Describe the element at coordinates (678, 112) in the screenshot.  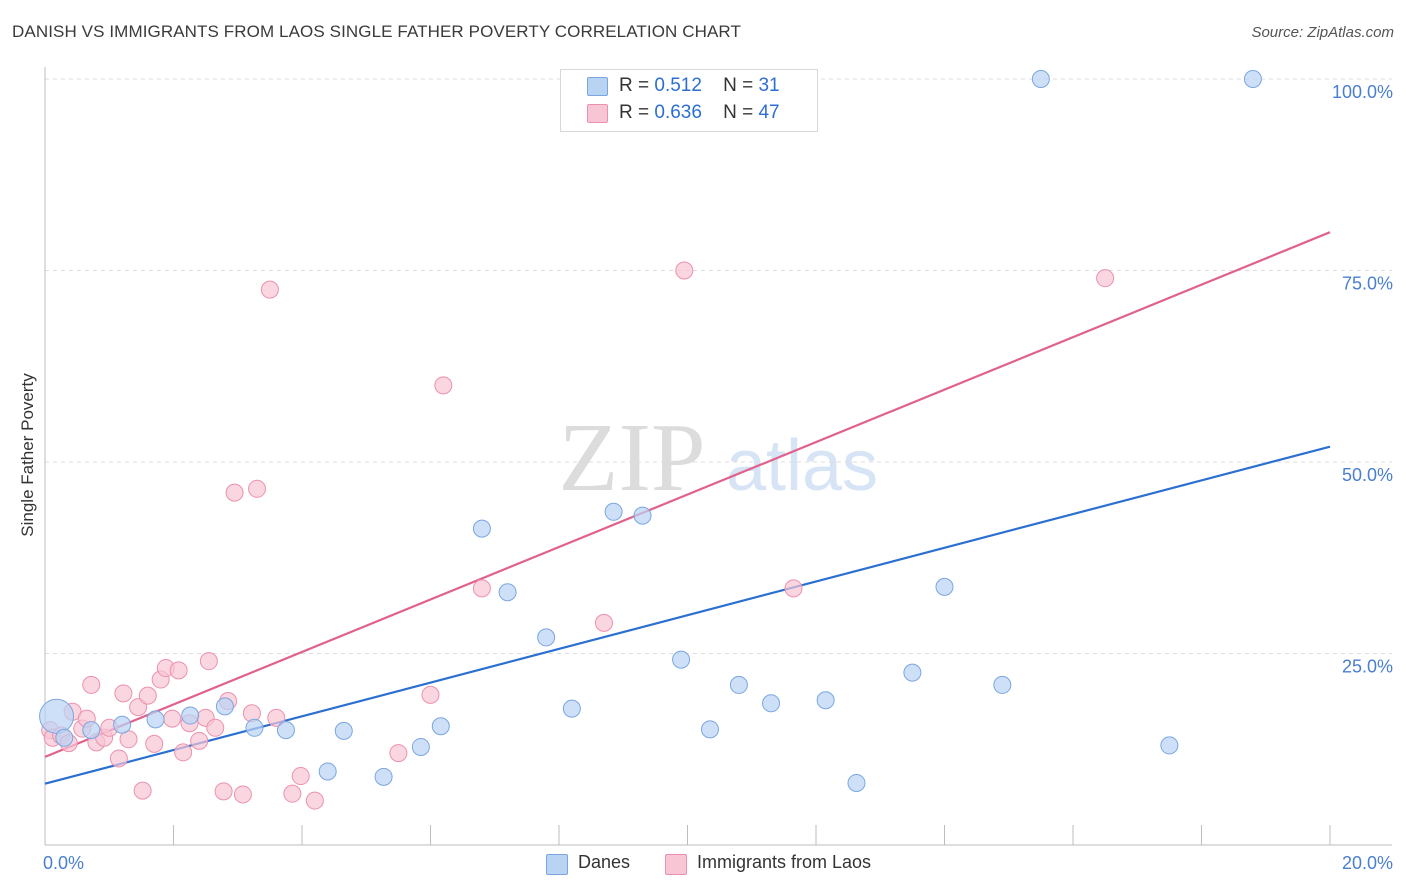
I see `laos-r-value: 0.636` at that location.